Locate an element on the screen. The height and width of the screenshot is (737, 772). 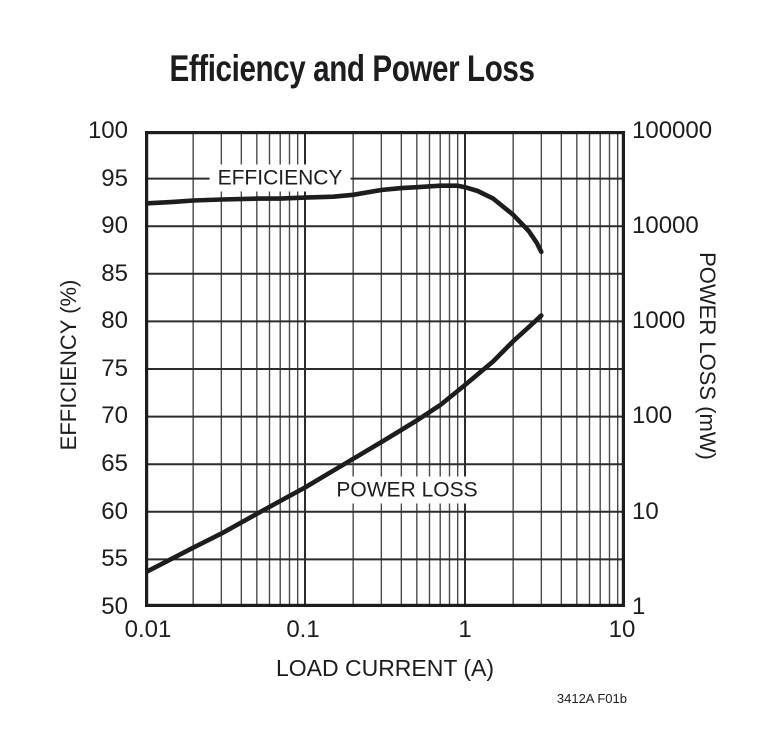
y-left-tick: 60 is located at coordinates (114, 511).